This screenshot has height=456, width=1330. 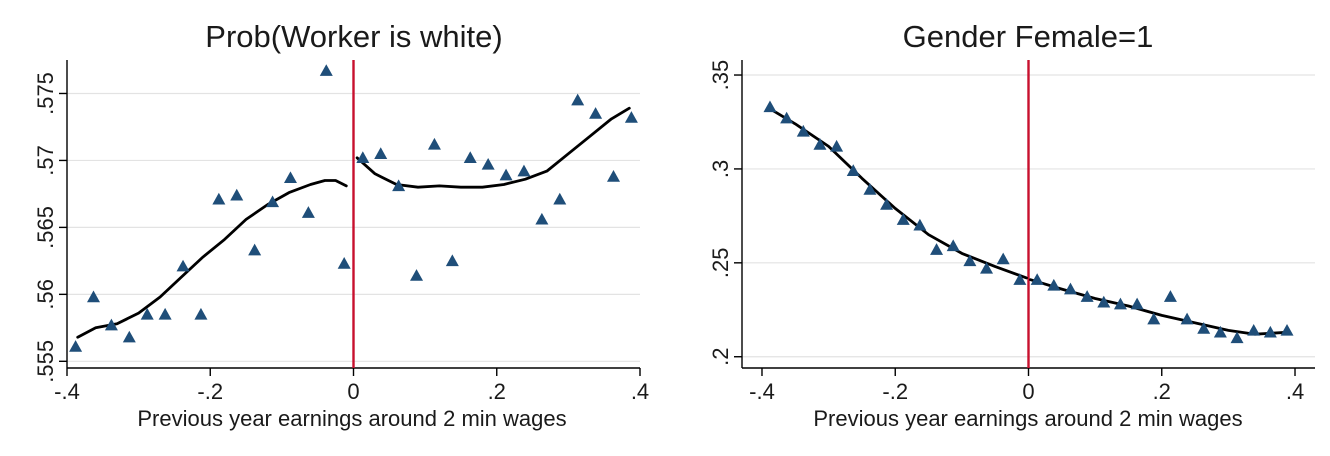 What do you see at coordinates (45, 227) in the screenshot?
I see `y-tick-label: .565` at bounding box center [45, 227].